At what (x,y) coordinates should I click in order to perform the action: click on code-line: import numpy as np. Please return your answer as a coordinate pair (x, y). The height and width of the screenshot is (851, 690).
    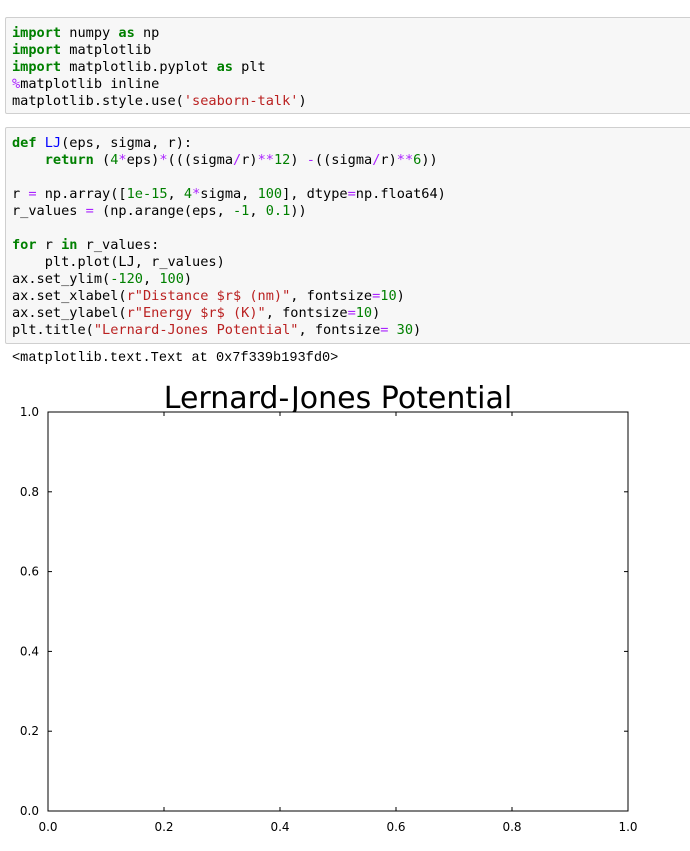
    Looking at the image, I should click on (350, 33).